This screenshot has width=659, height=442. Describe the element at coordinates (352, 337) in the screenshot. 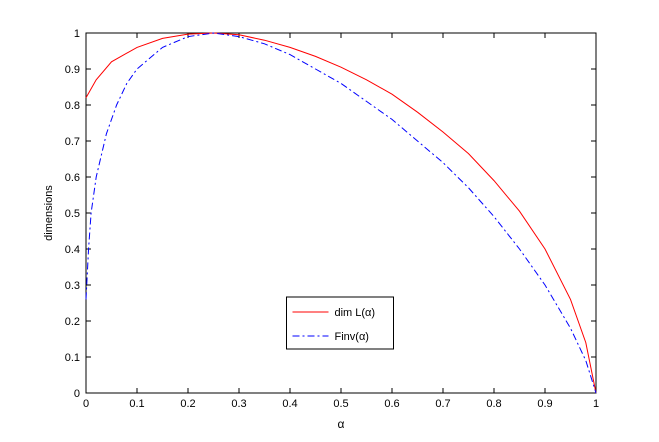

I see `legend-label: Finv(α)` at that location.